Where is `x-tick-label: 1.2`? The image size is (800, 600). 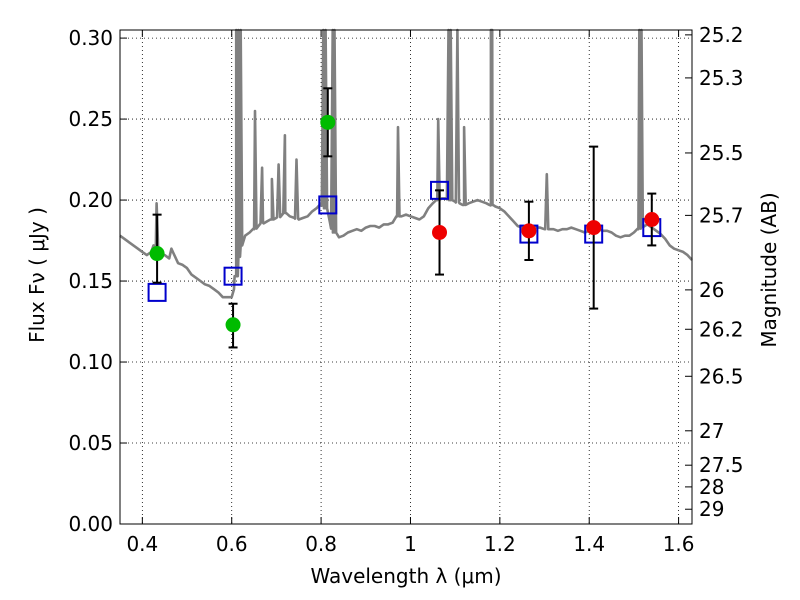
x-tick-label: 1.2 is located at coordinates (500, 544).